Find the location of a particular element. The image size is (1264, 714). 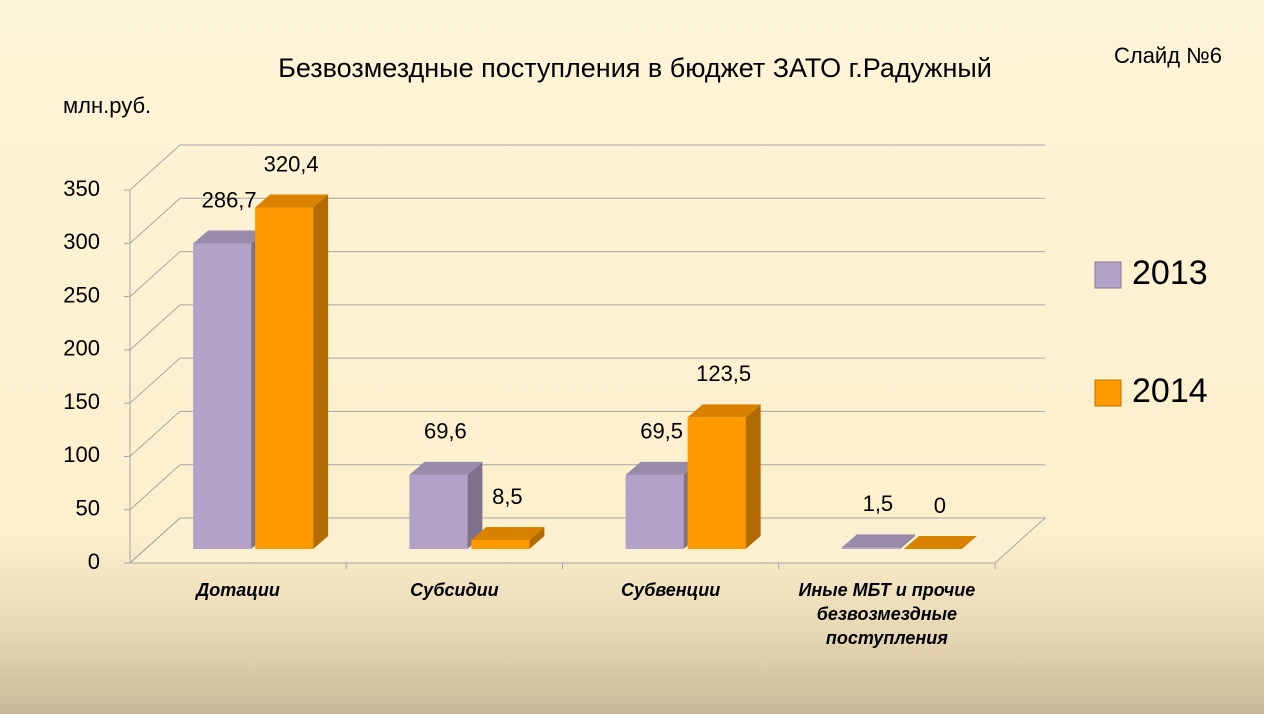

x-tick-label: Дотации is located at coordinates (238, 590).